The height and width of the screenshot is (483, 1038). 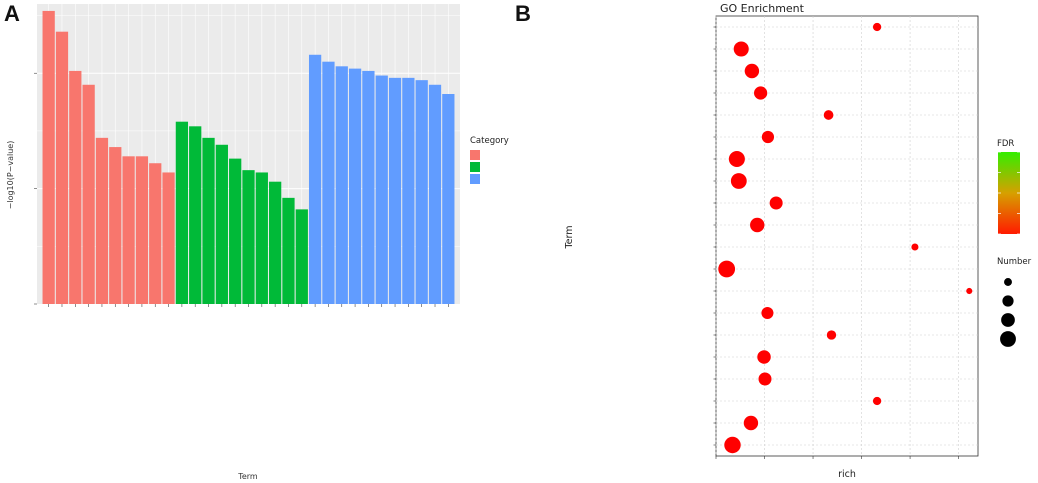 What do you see at coordinates (915, 247) in the screenshot?
I see `point-extracellular-matrix` at bounding box center [915, 247].